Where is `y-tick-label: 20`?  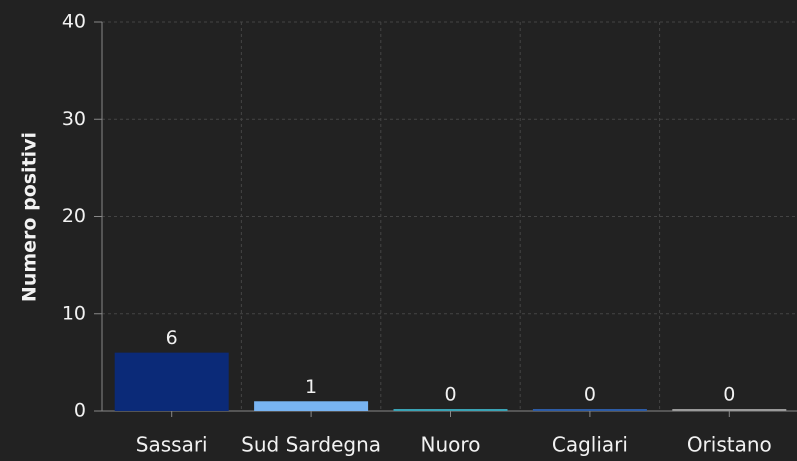 y-tick-label: 20 is located at coordinates (74, 216).